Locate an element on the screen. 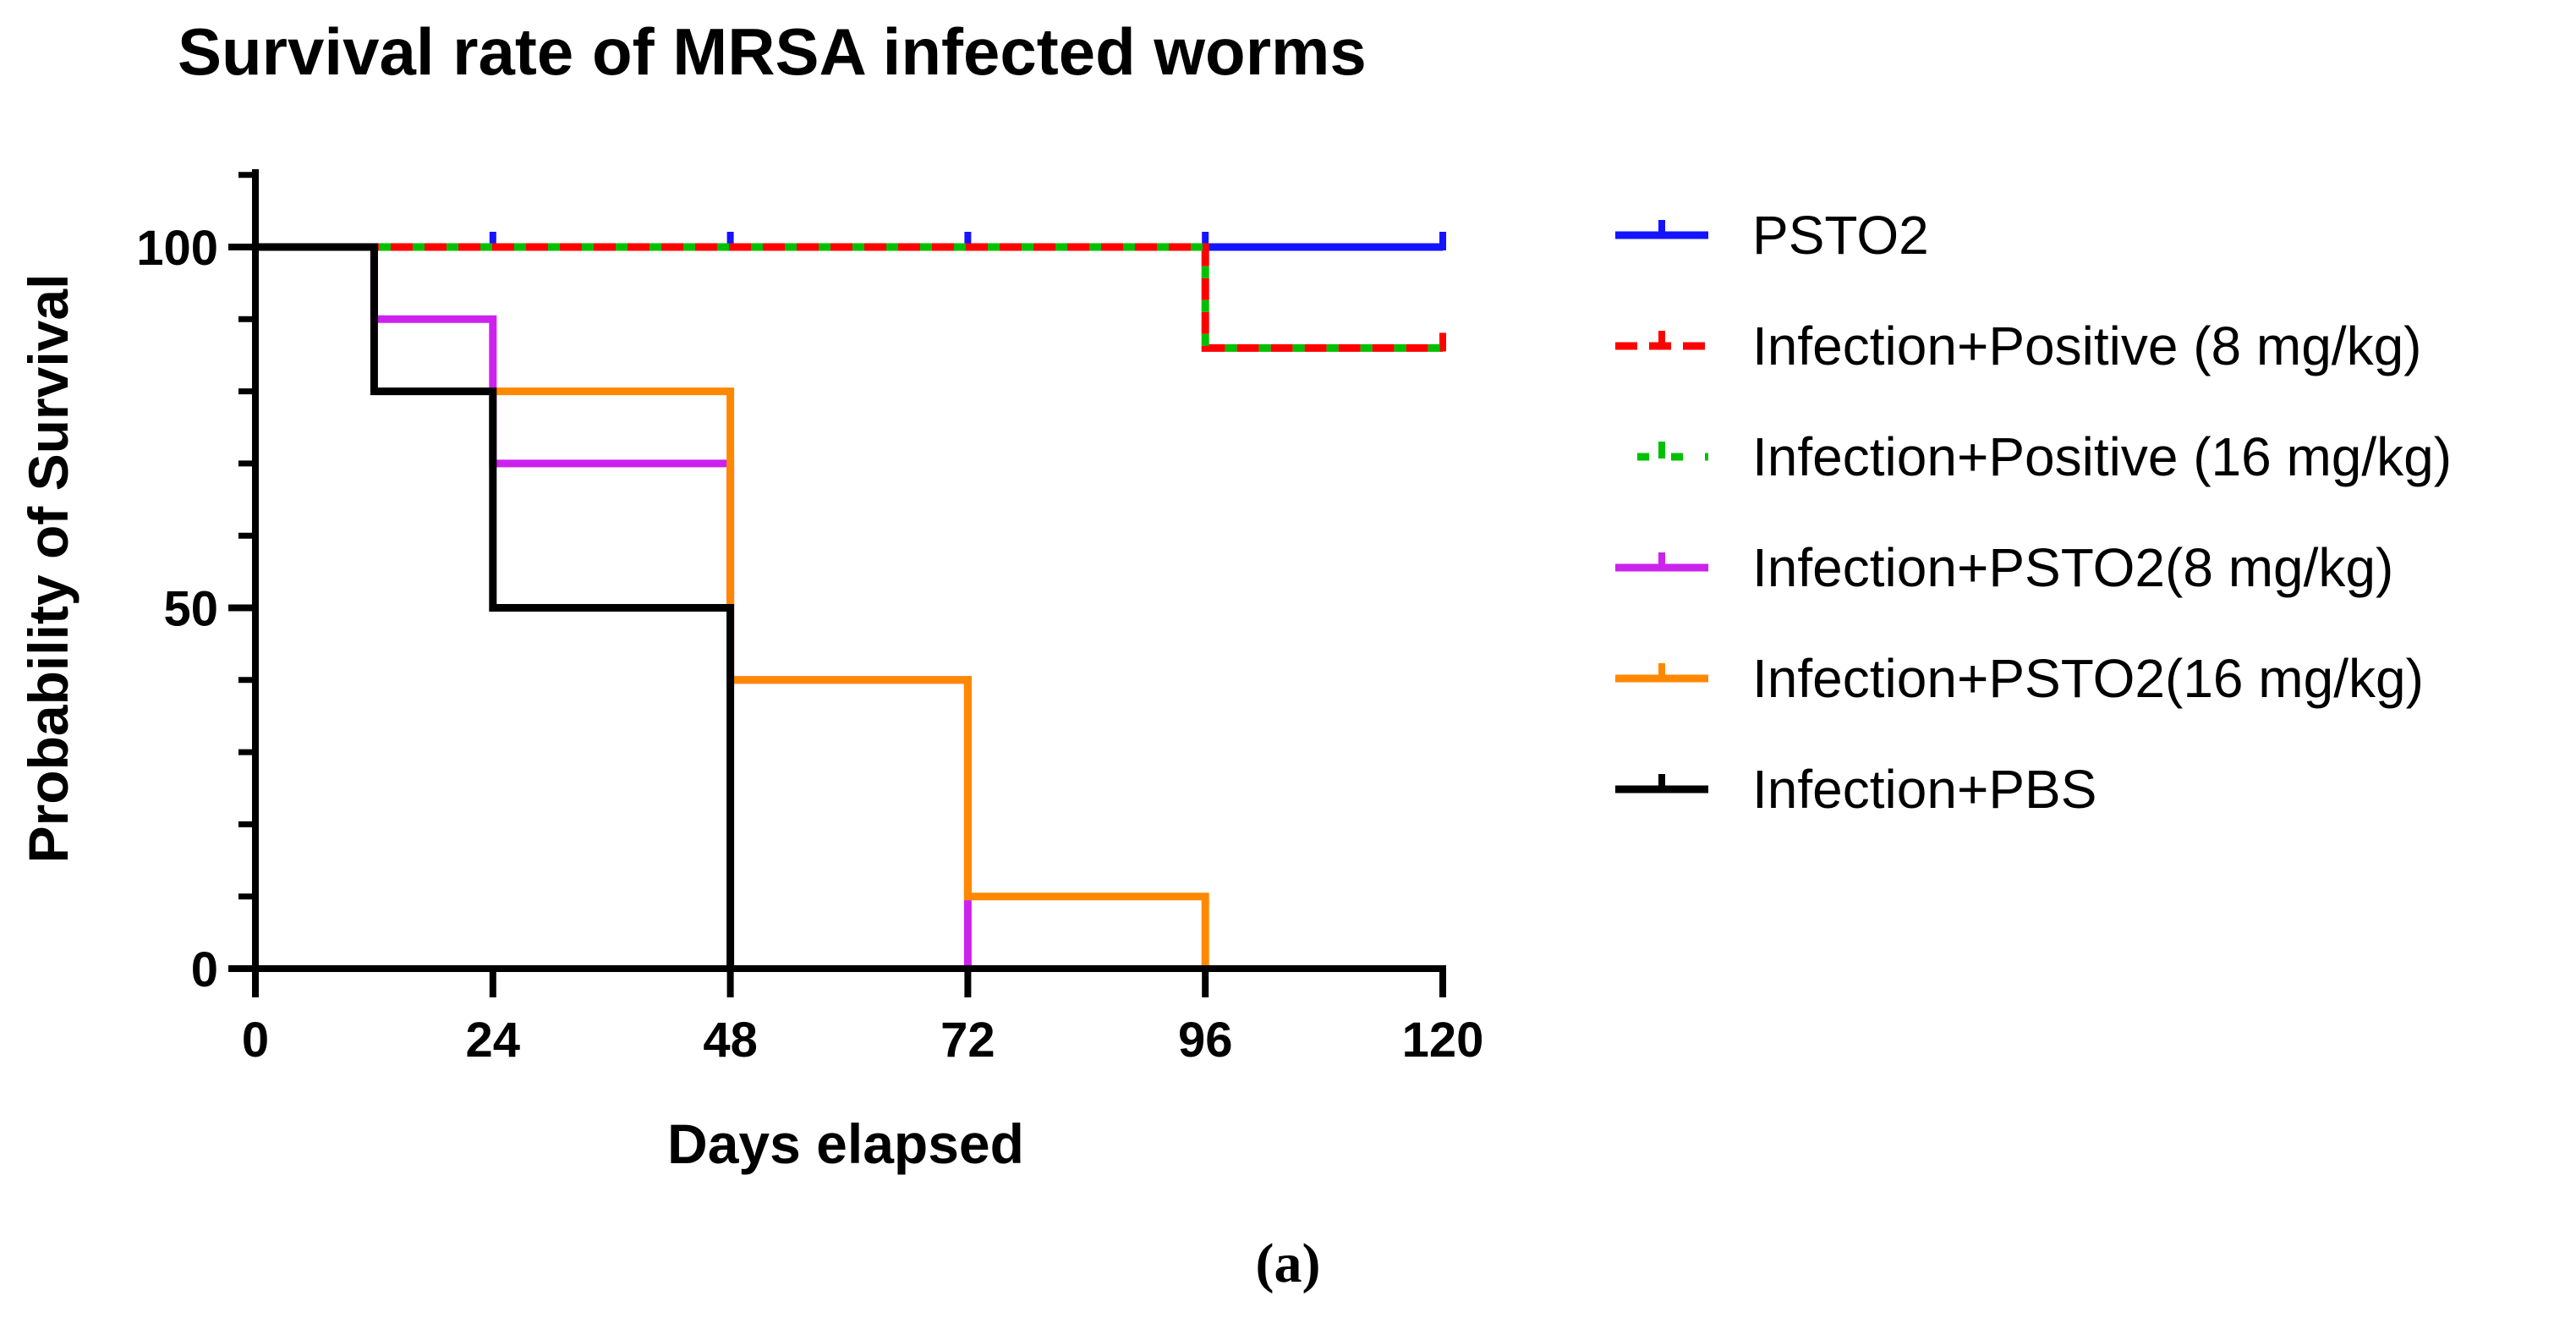  chart-title: Survival rate of MRSA infected worms is located at coordinates (772, 51).